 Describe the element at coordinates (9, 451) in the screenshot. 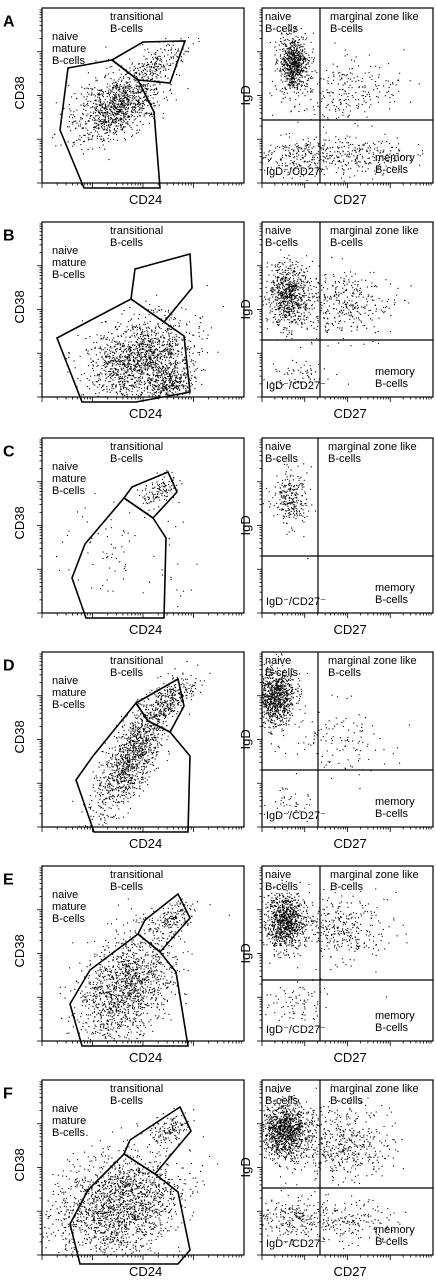

I see `panel-letter: C` at that location.